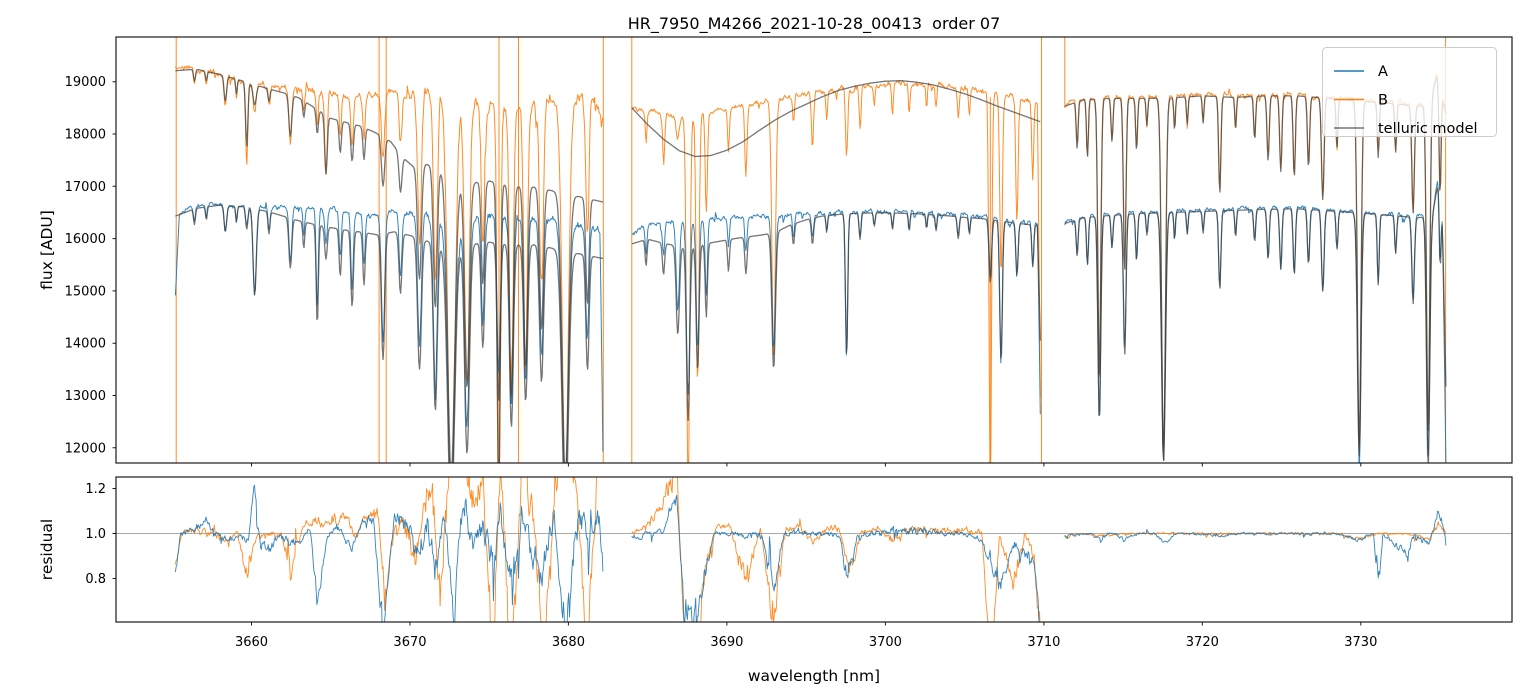  What do you see at coordinates (568, 642) in the screenshot?
I see `x-tick-label: 3680` at bounding box center [568, 642].